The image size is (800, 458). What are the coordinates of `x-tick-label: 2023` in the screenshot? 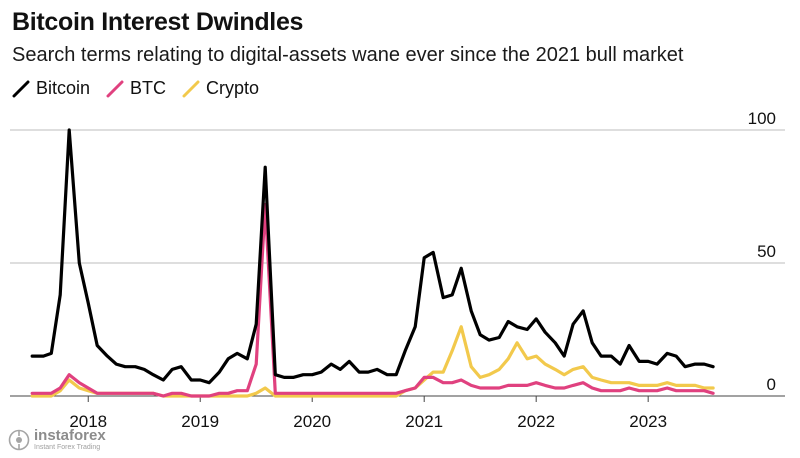 It's located at (648, 421).